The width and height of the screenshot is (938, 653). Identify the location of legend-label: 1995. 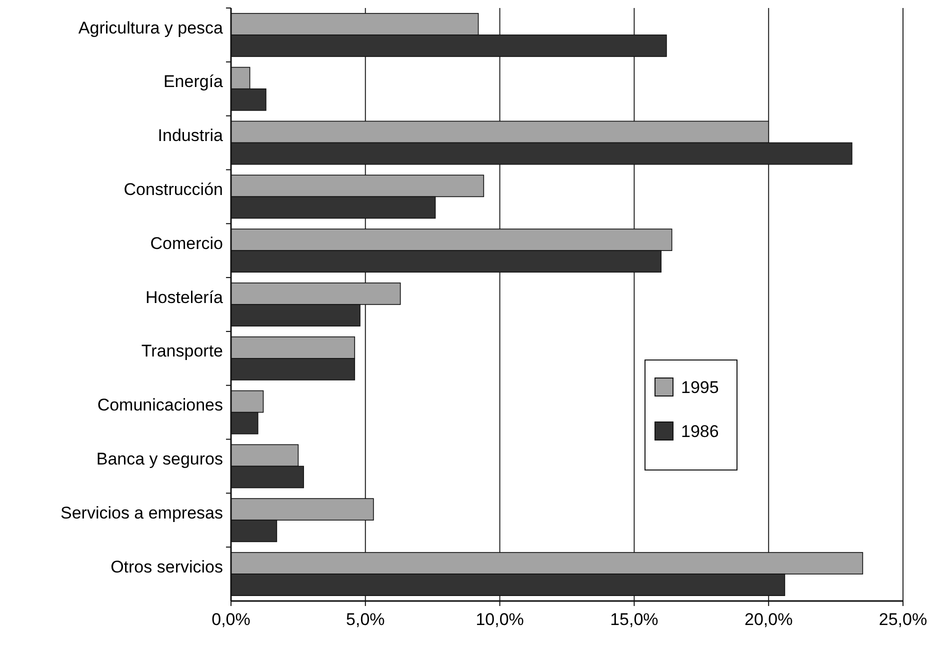
(700, 387).